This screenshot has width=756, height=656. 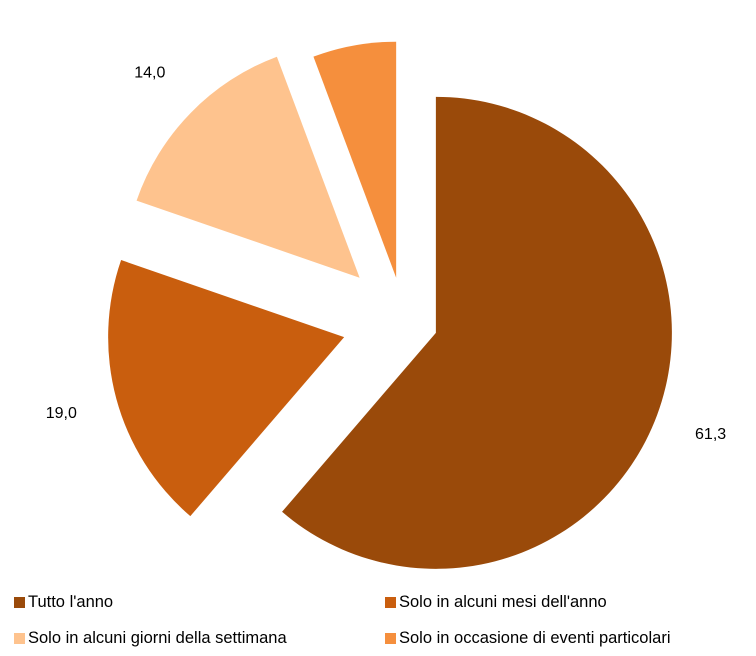 I want to click on pie-slice-alcuni-mesi, so click(x=226, y=388).